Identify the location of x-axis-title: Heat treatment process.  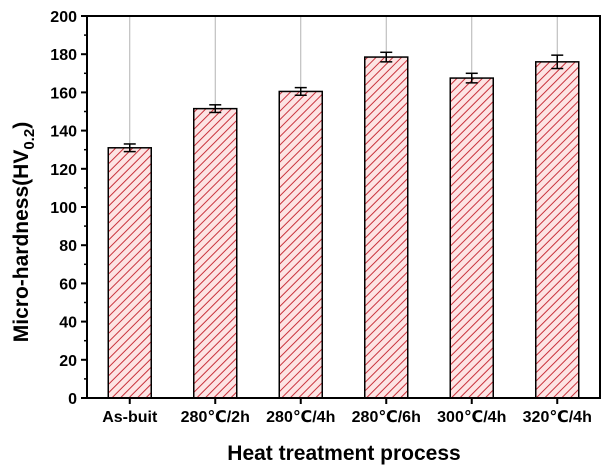
(343, 453).